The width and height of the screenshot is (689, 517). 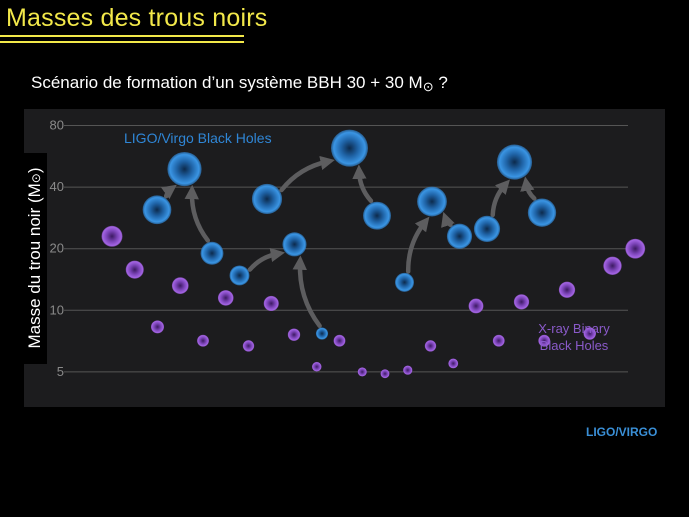 What do you see at coordinates (57, 248) in the screenshot?
I see `y-tick-label: 20` at bounding box center [57, 248].